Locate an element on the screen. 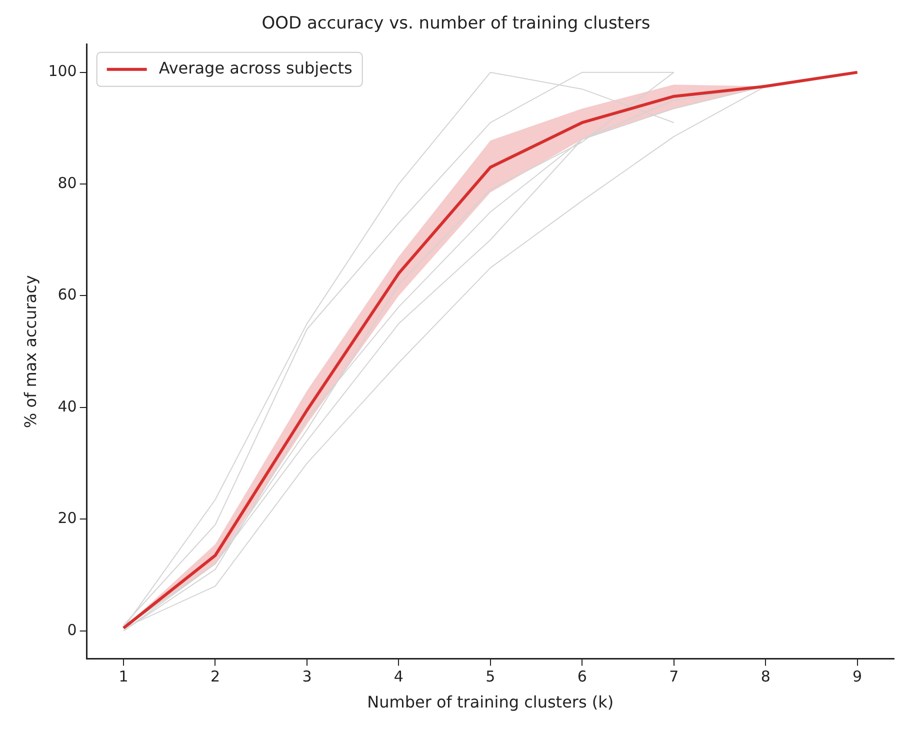 The width and height of the screenshot is (922, 730). y-tick-label: 20 is located at coordinates (67, 518).